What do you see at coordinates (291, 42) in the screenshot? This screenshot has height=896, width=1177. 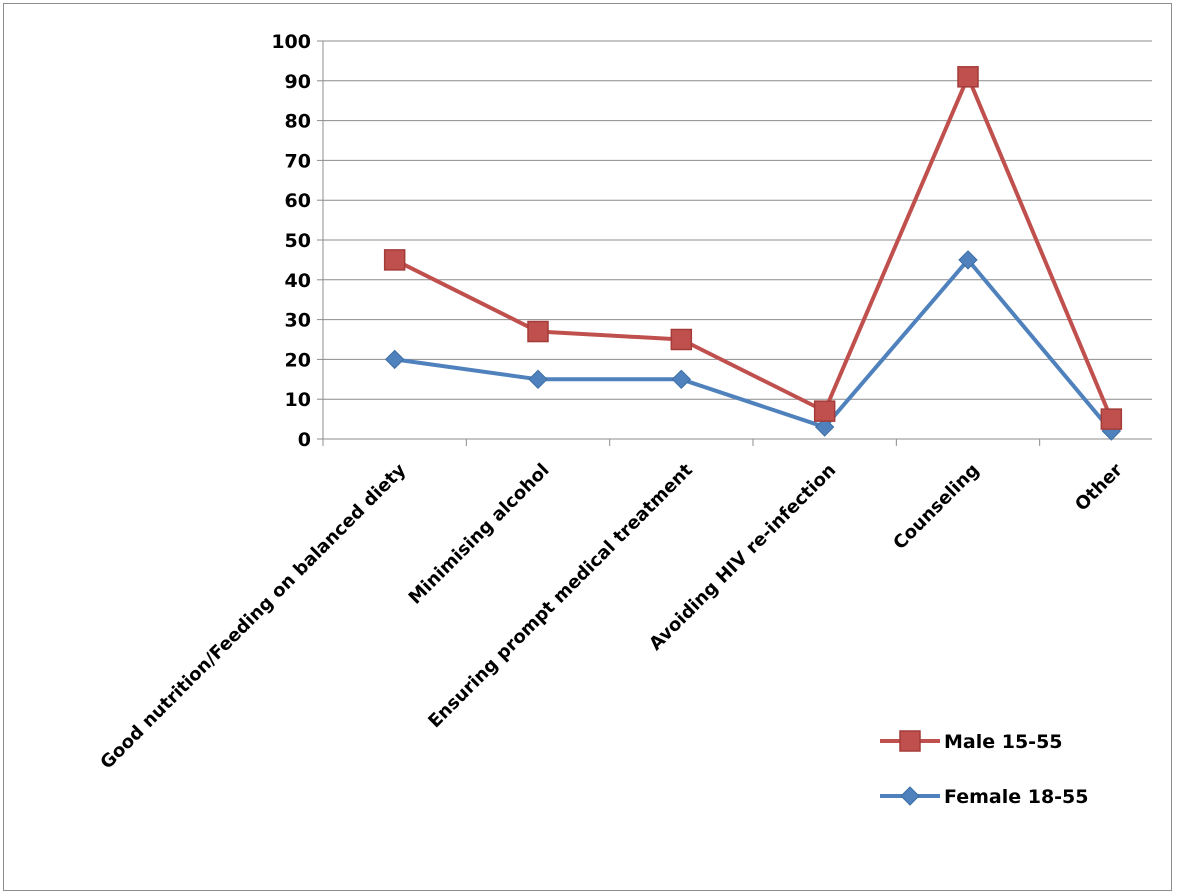 I see `y-tick-label: 100` at bounding box center [291, 42].